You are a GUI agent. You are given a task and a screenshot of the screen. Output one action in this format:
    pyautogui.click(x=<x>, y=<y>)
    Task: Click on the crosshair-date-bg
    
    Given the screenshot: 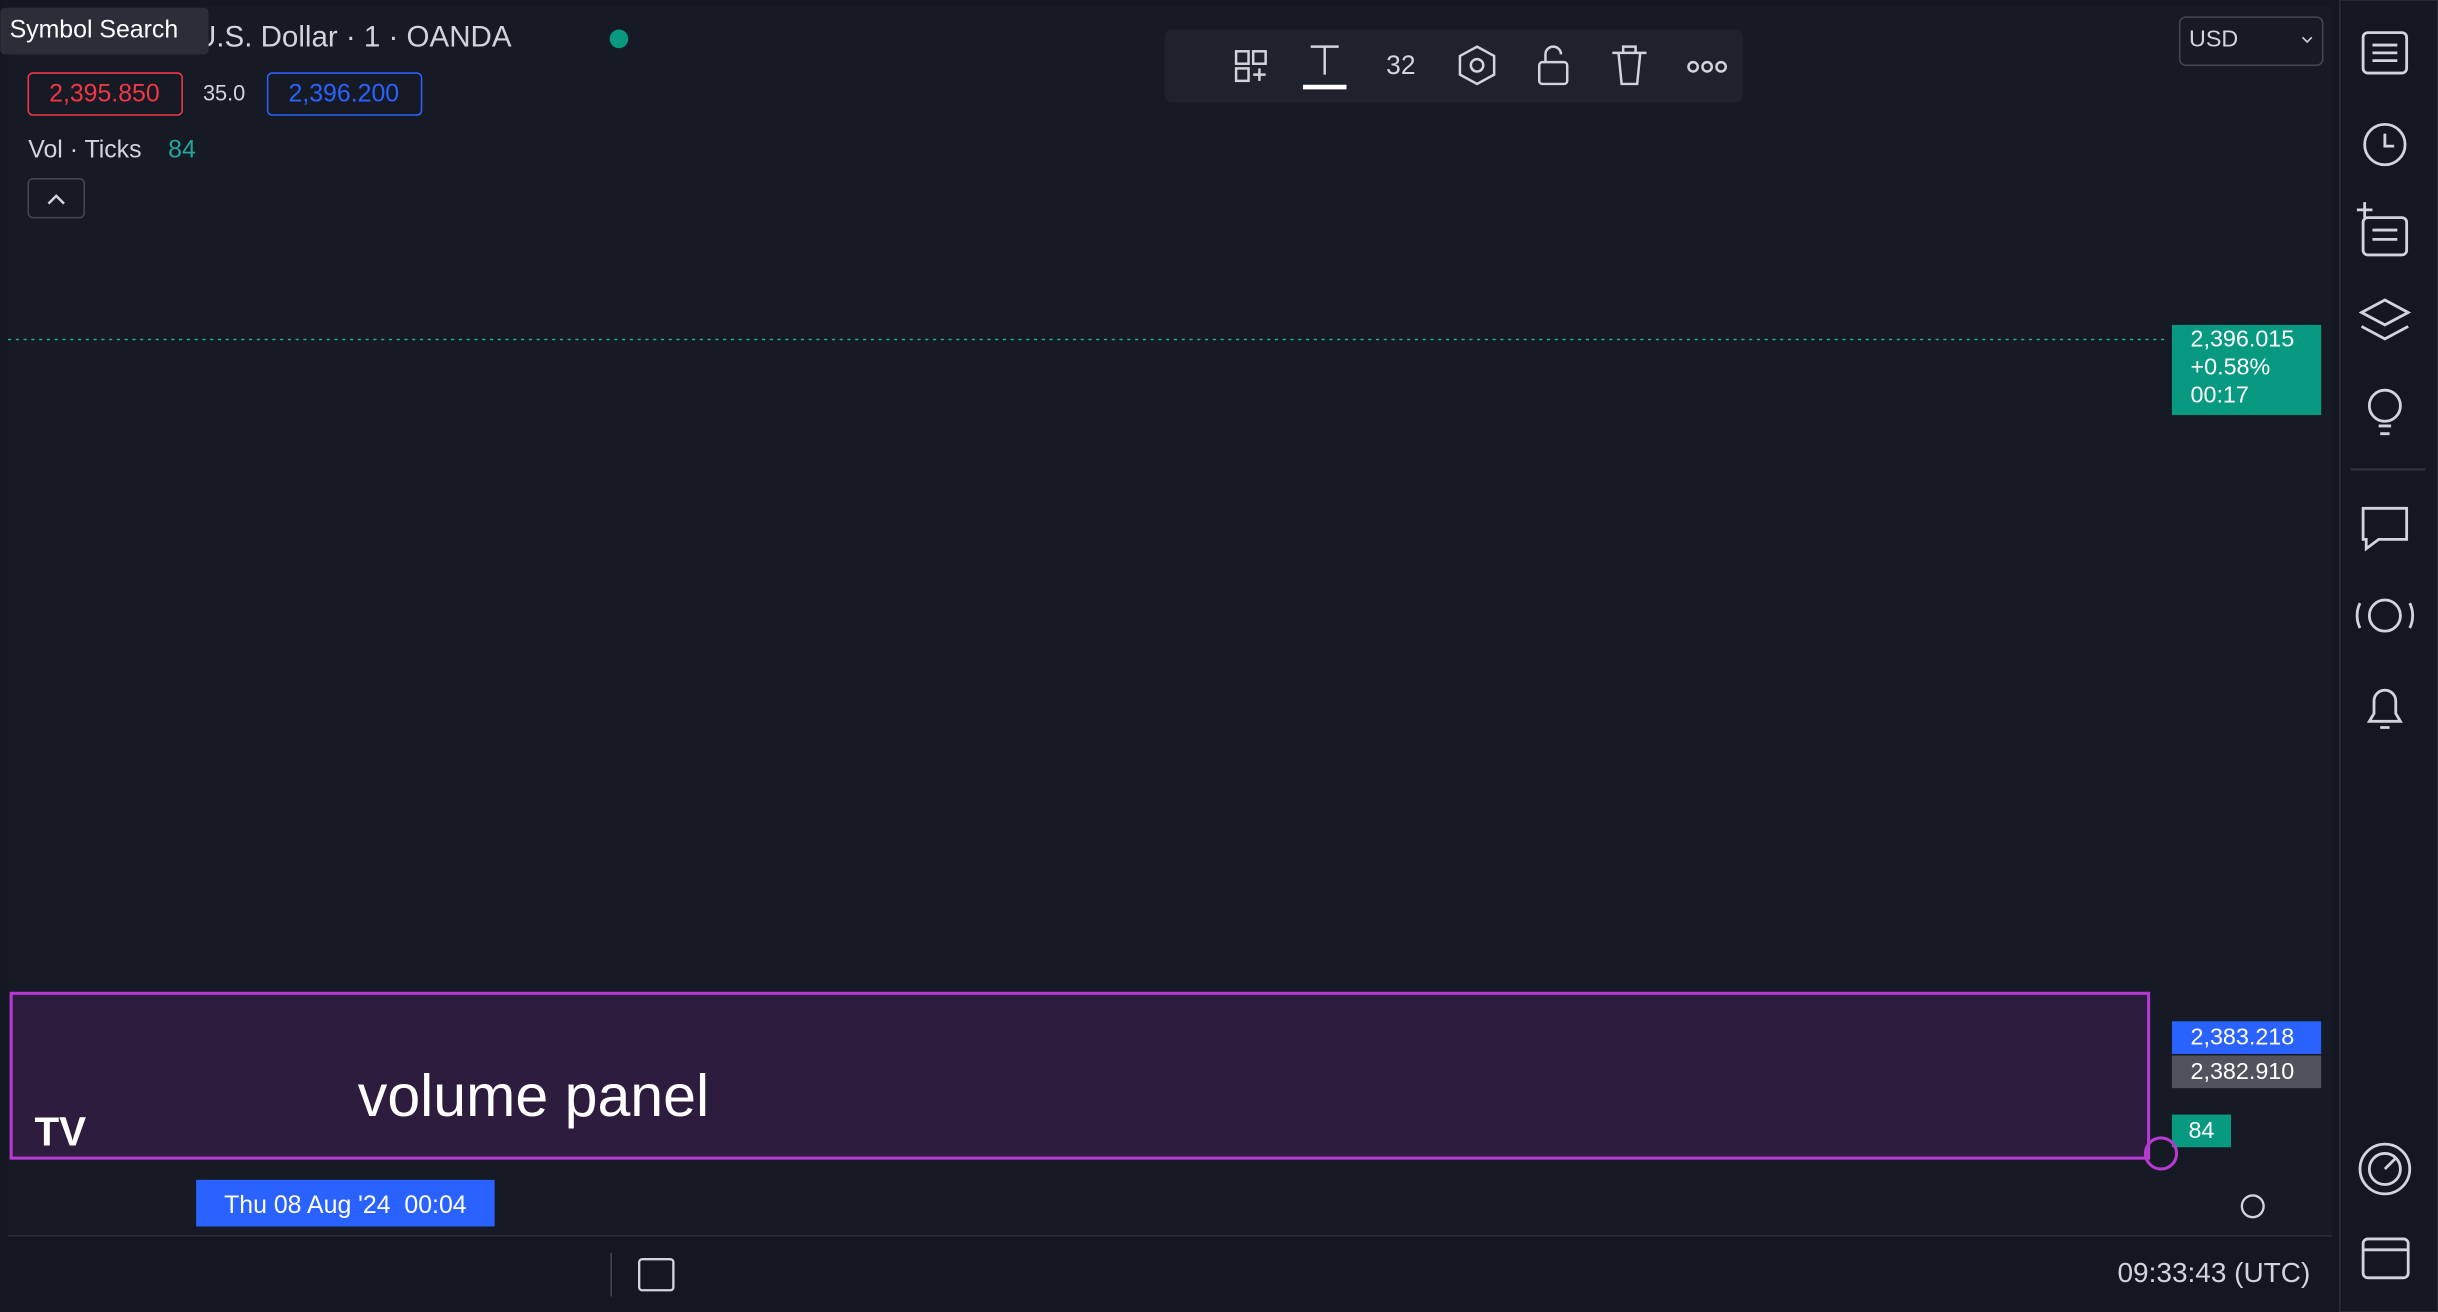 What is the action you would take?
    pyautogui.click(x=345, y=1203)
    